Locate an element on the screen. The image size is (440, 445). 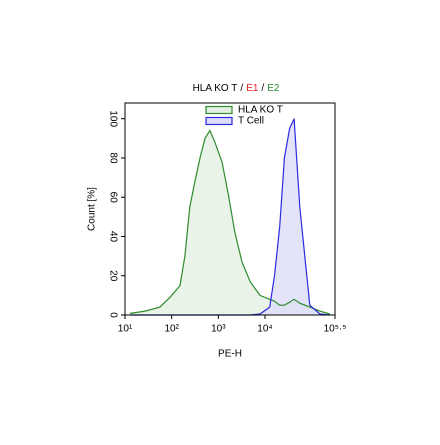
x-tick-label: 10¹ is located at coordinates (125, 329).